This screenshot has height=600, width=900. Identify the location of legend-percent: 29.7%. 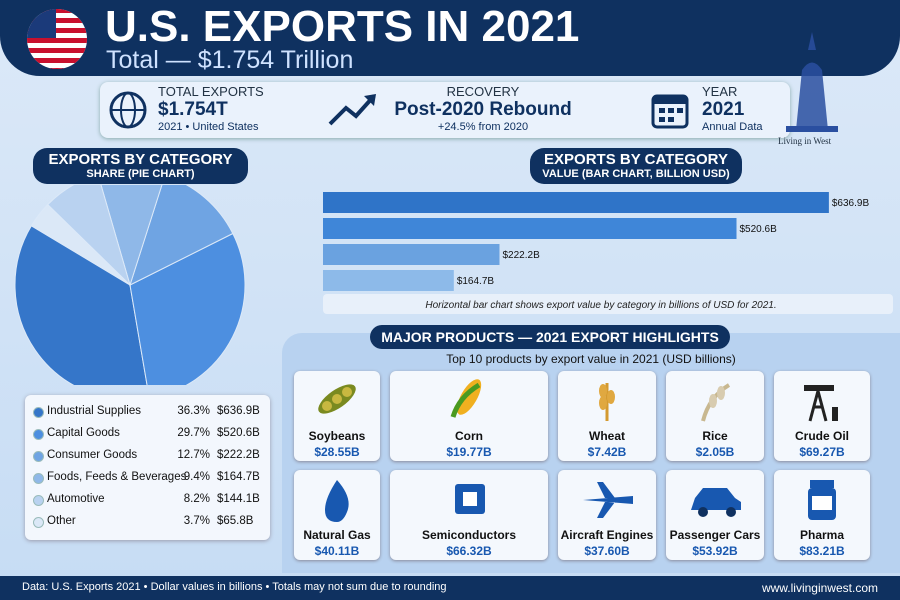
(193, 433).